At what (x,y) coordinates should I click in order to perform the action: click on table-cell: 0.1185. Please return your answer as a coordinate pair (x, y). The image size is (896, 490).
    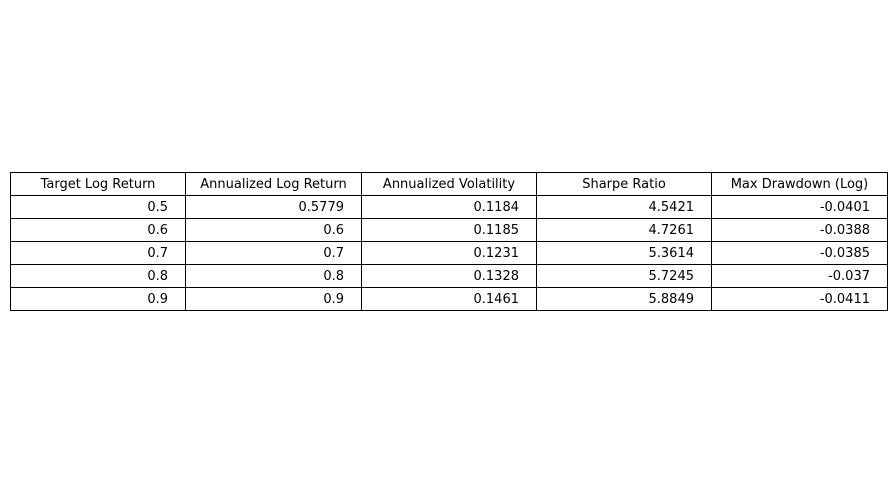
    Looking at the image, I should click on (449, 230).